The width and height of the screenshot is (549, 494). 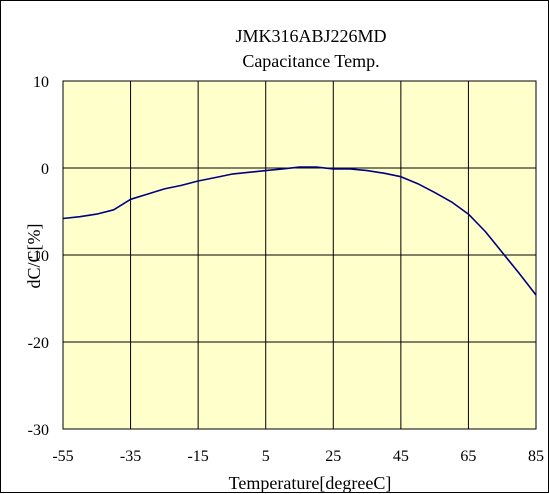 I want to click on x-tick-label: 65, so click(x=468, y=456).